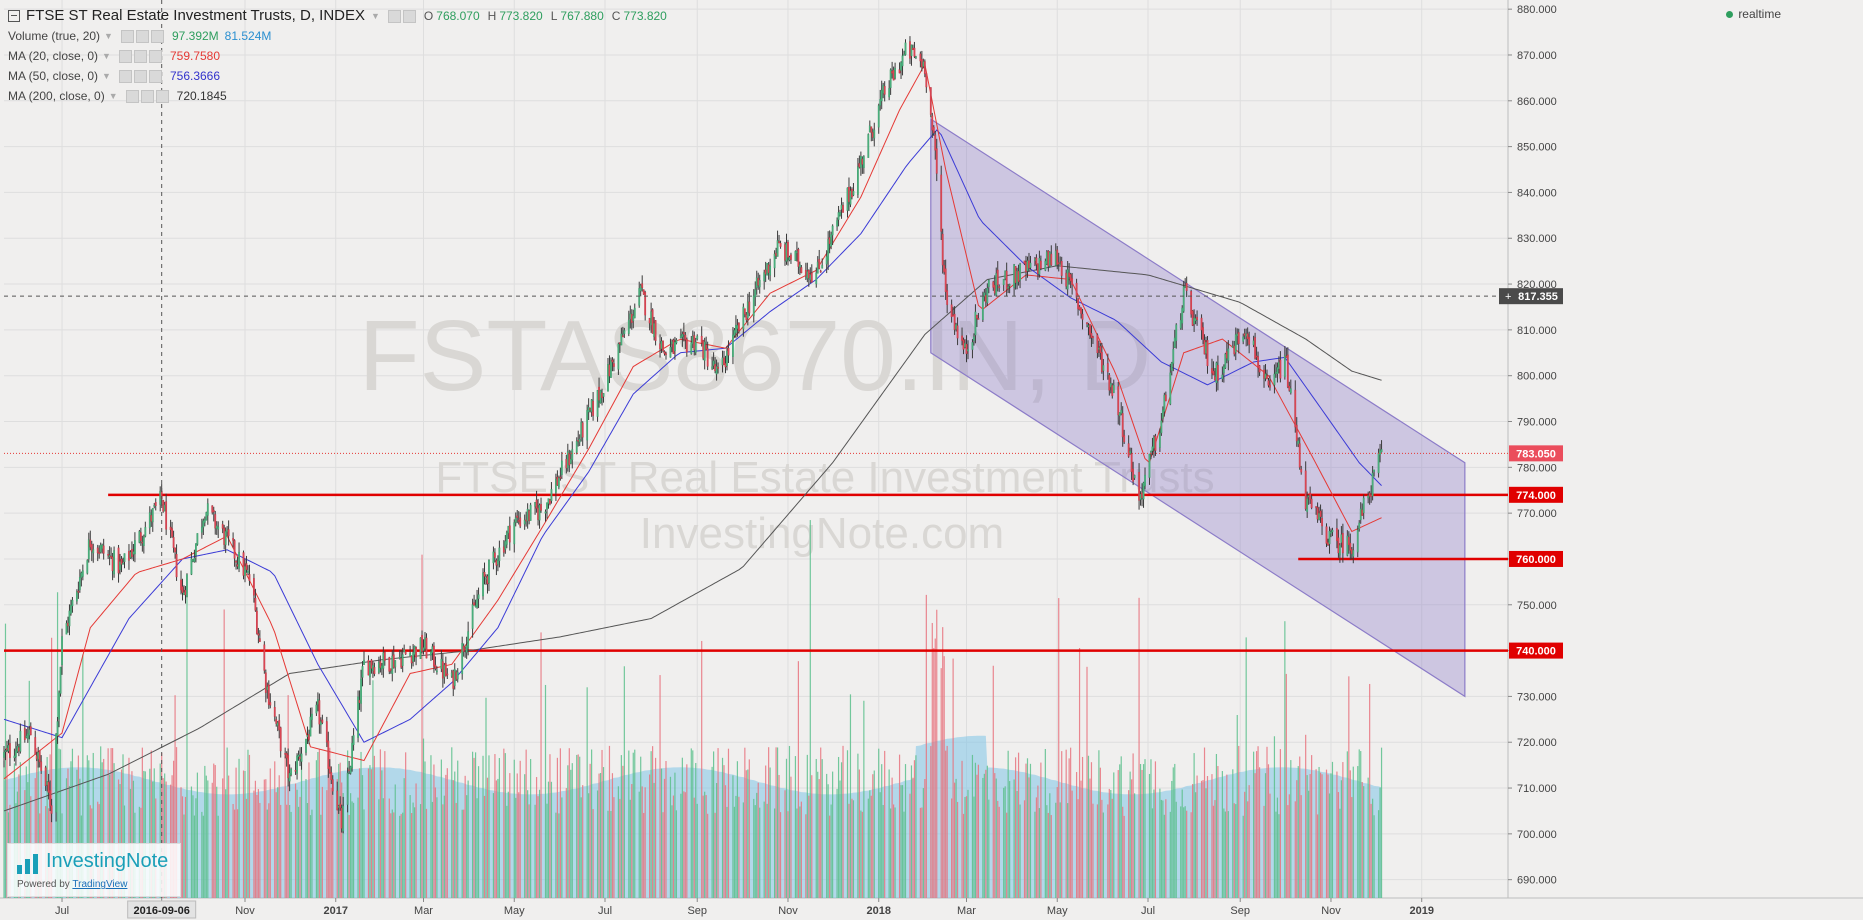  I want to click on investingnote-logo: InvestingNote Powered by TradingView, so click(94, 870).